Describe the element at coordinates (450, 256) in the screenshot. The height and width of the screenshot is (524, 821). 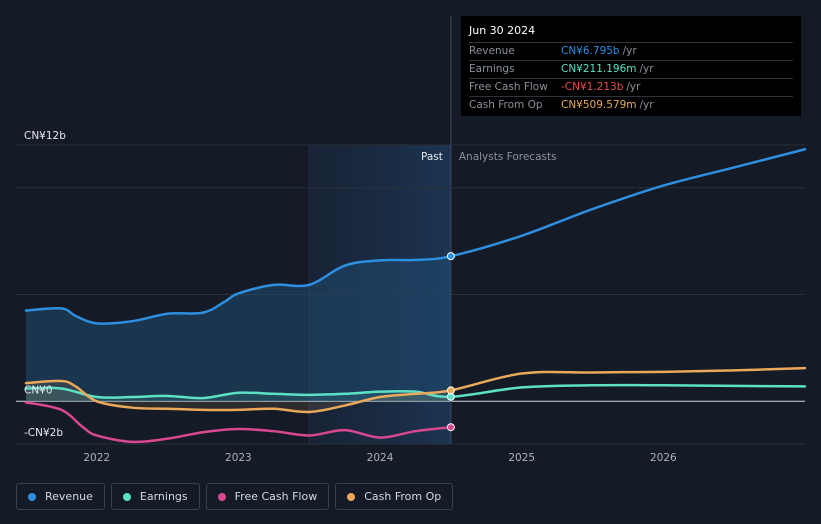
I see `revenue-marker` at that location.